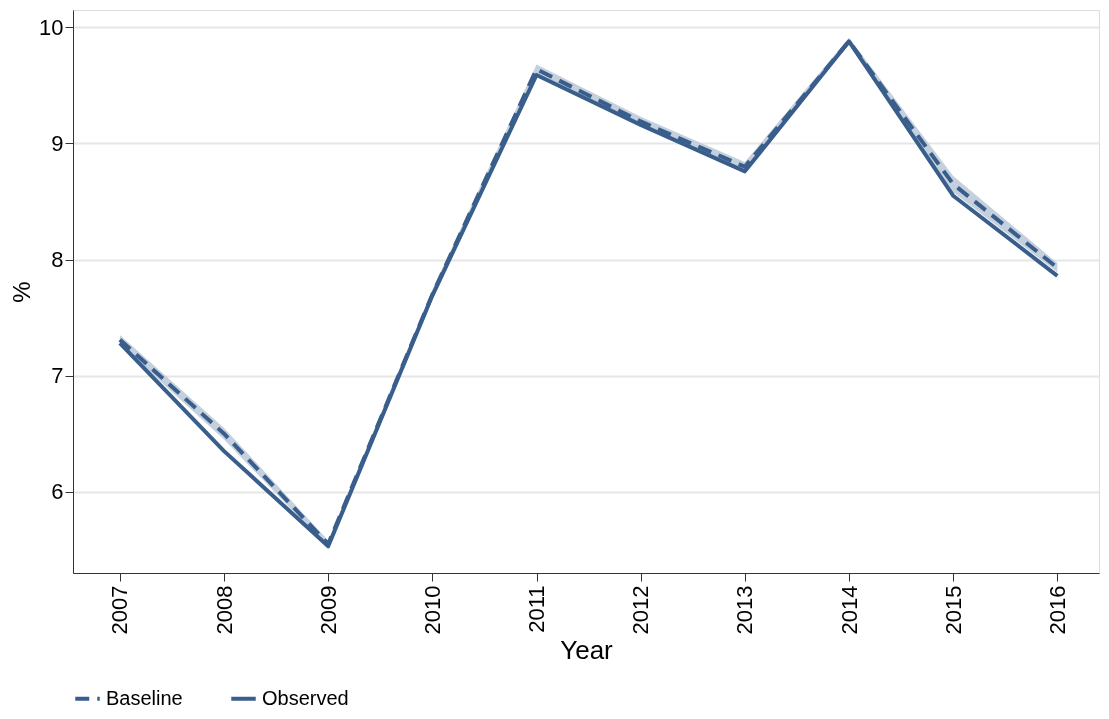 Image resolution: width=1109 pixels, height=719 pixels. I want to click on x-tick-label: 2009, so click(328, 610).